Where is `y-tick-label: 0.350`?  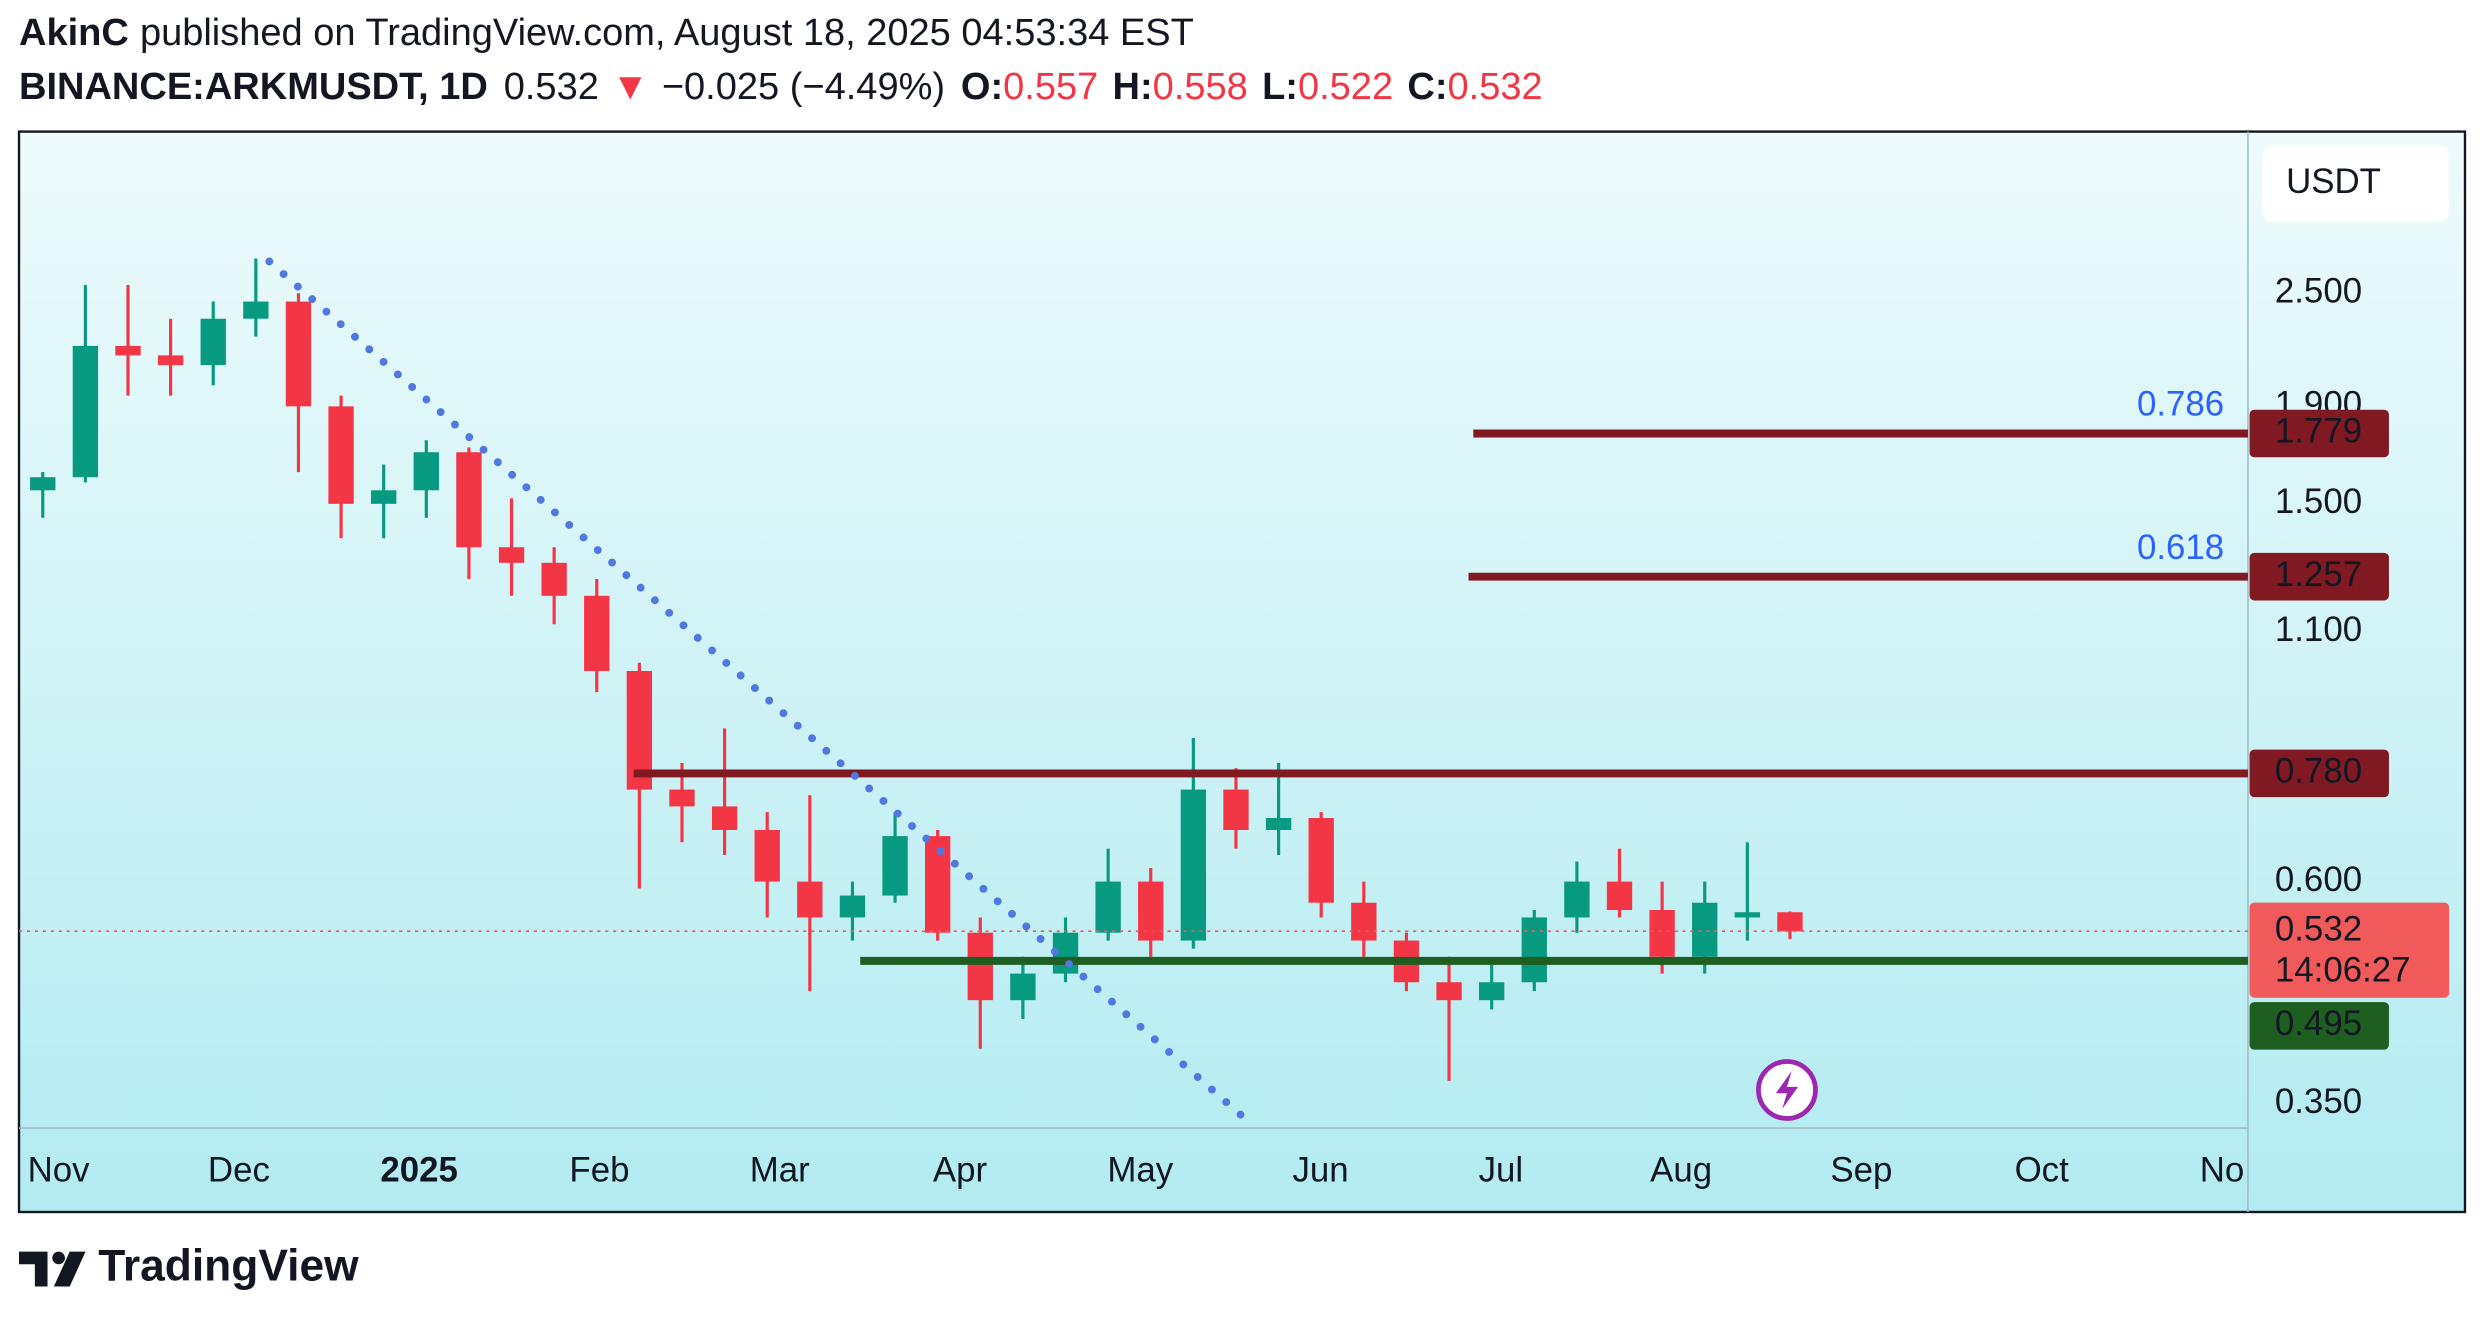
y-tick-label: 0.350 is located at coordinates (2318, 1101).